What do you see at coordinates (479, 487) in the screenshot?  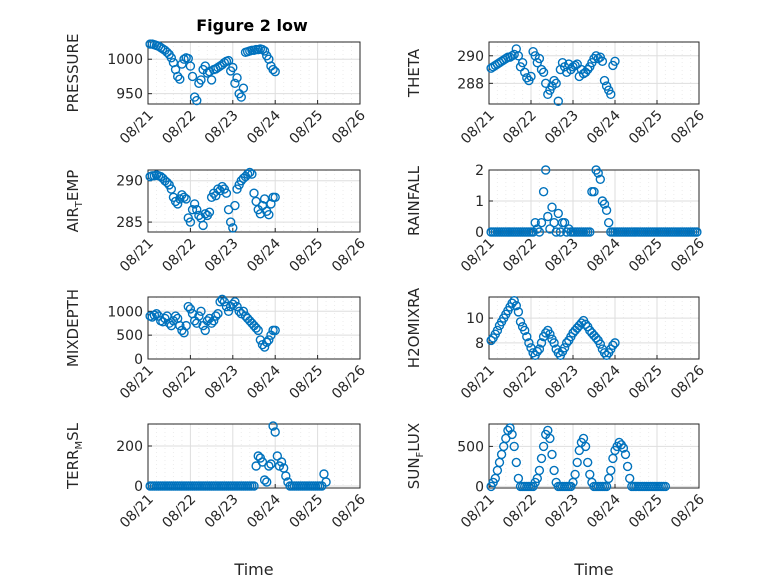 I see `y-tick-label: 0` at bounding box center [479, 487].